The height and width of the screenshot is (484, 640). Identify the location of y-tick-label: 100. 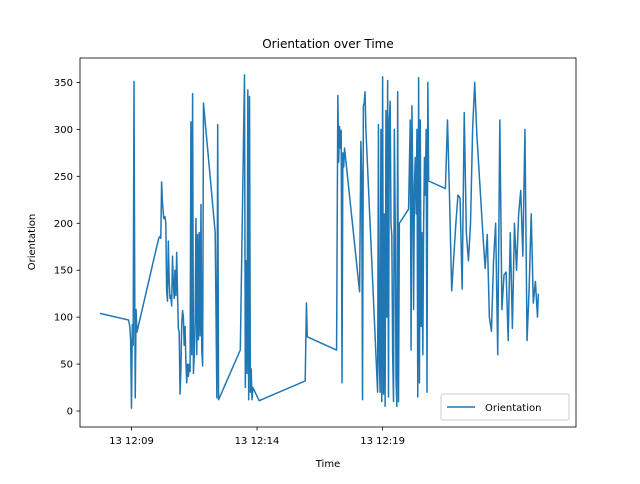
(63, 318).